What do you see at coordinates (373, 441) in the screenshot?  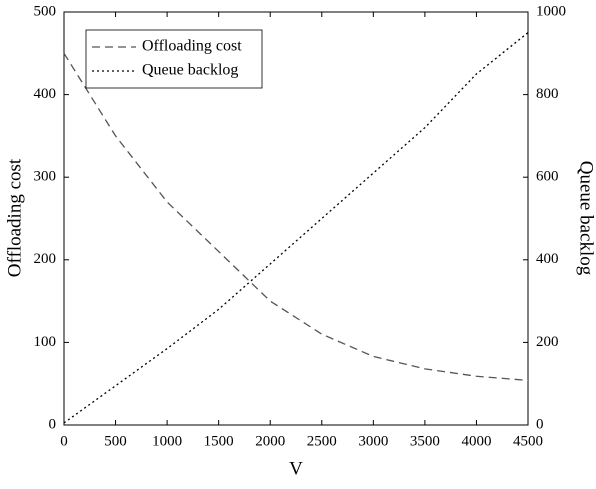 I see `x-tick-label: 3000` at bounding box center [373, 441].